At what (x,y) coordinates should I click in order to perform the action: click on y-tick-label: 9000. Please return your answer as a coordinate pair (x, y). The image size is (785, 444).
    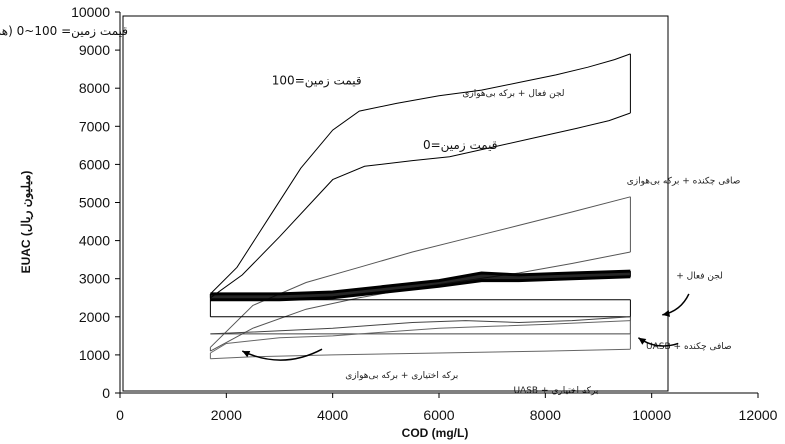
    Looking at the image, I should click on (94, 50).